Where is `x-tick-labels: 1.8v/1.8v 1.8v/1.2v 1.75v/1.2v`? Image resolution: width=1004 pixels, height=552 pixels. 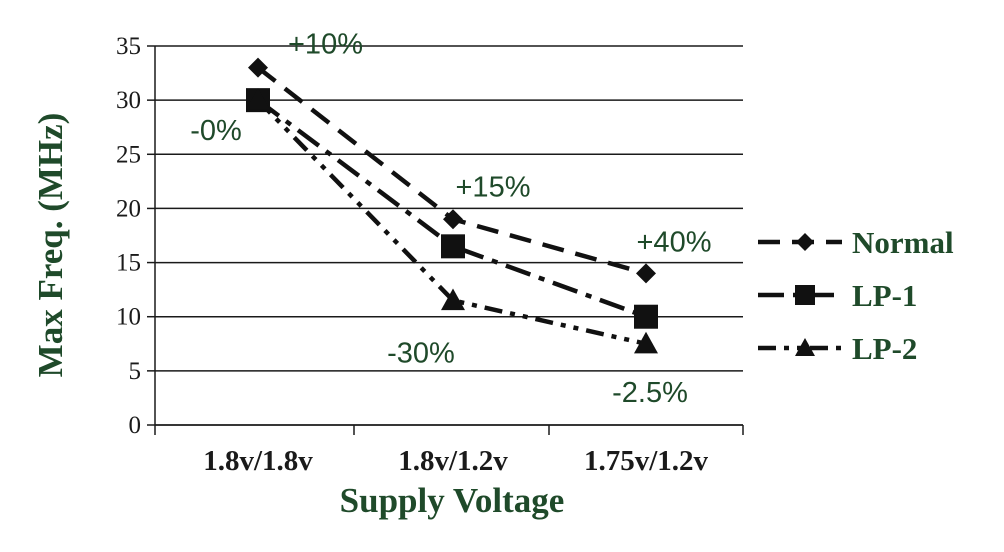
x-tick-labels: 1.8v/1.8v 1.8v/1.2v 1.75v/1.2v is located at coordinates (455, 461).